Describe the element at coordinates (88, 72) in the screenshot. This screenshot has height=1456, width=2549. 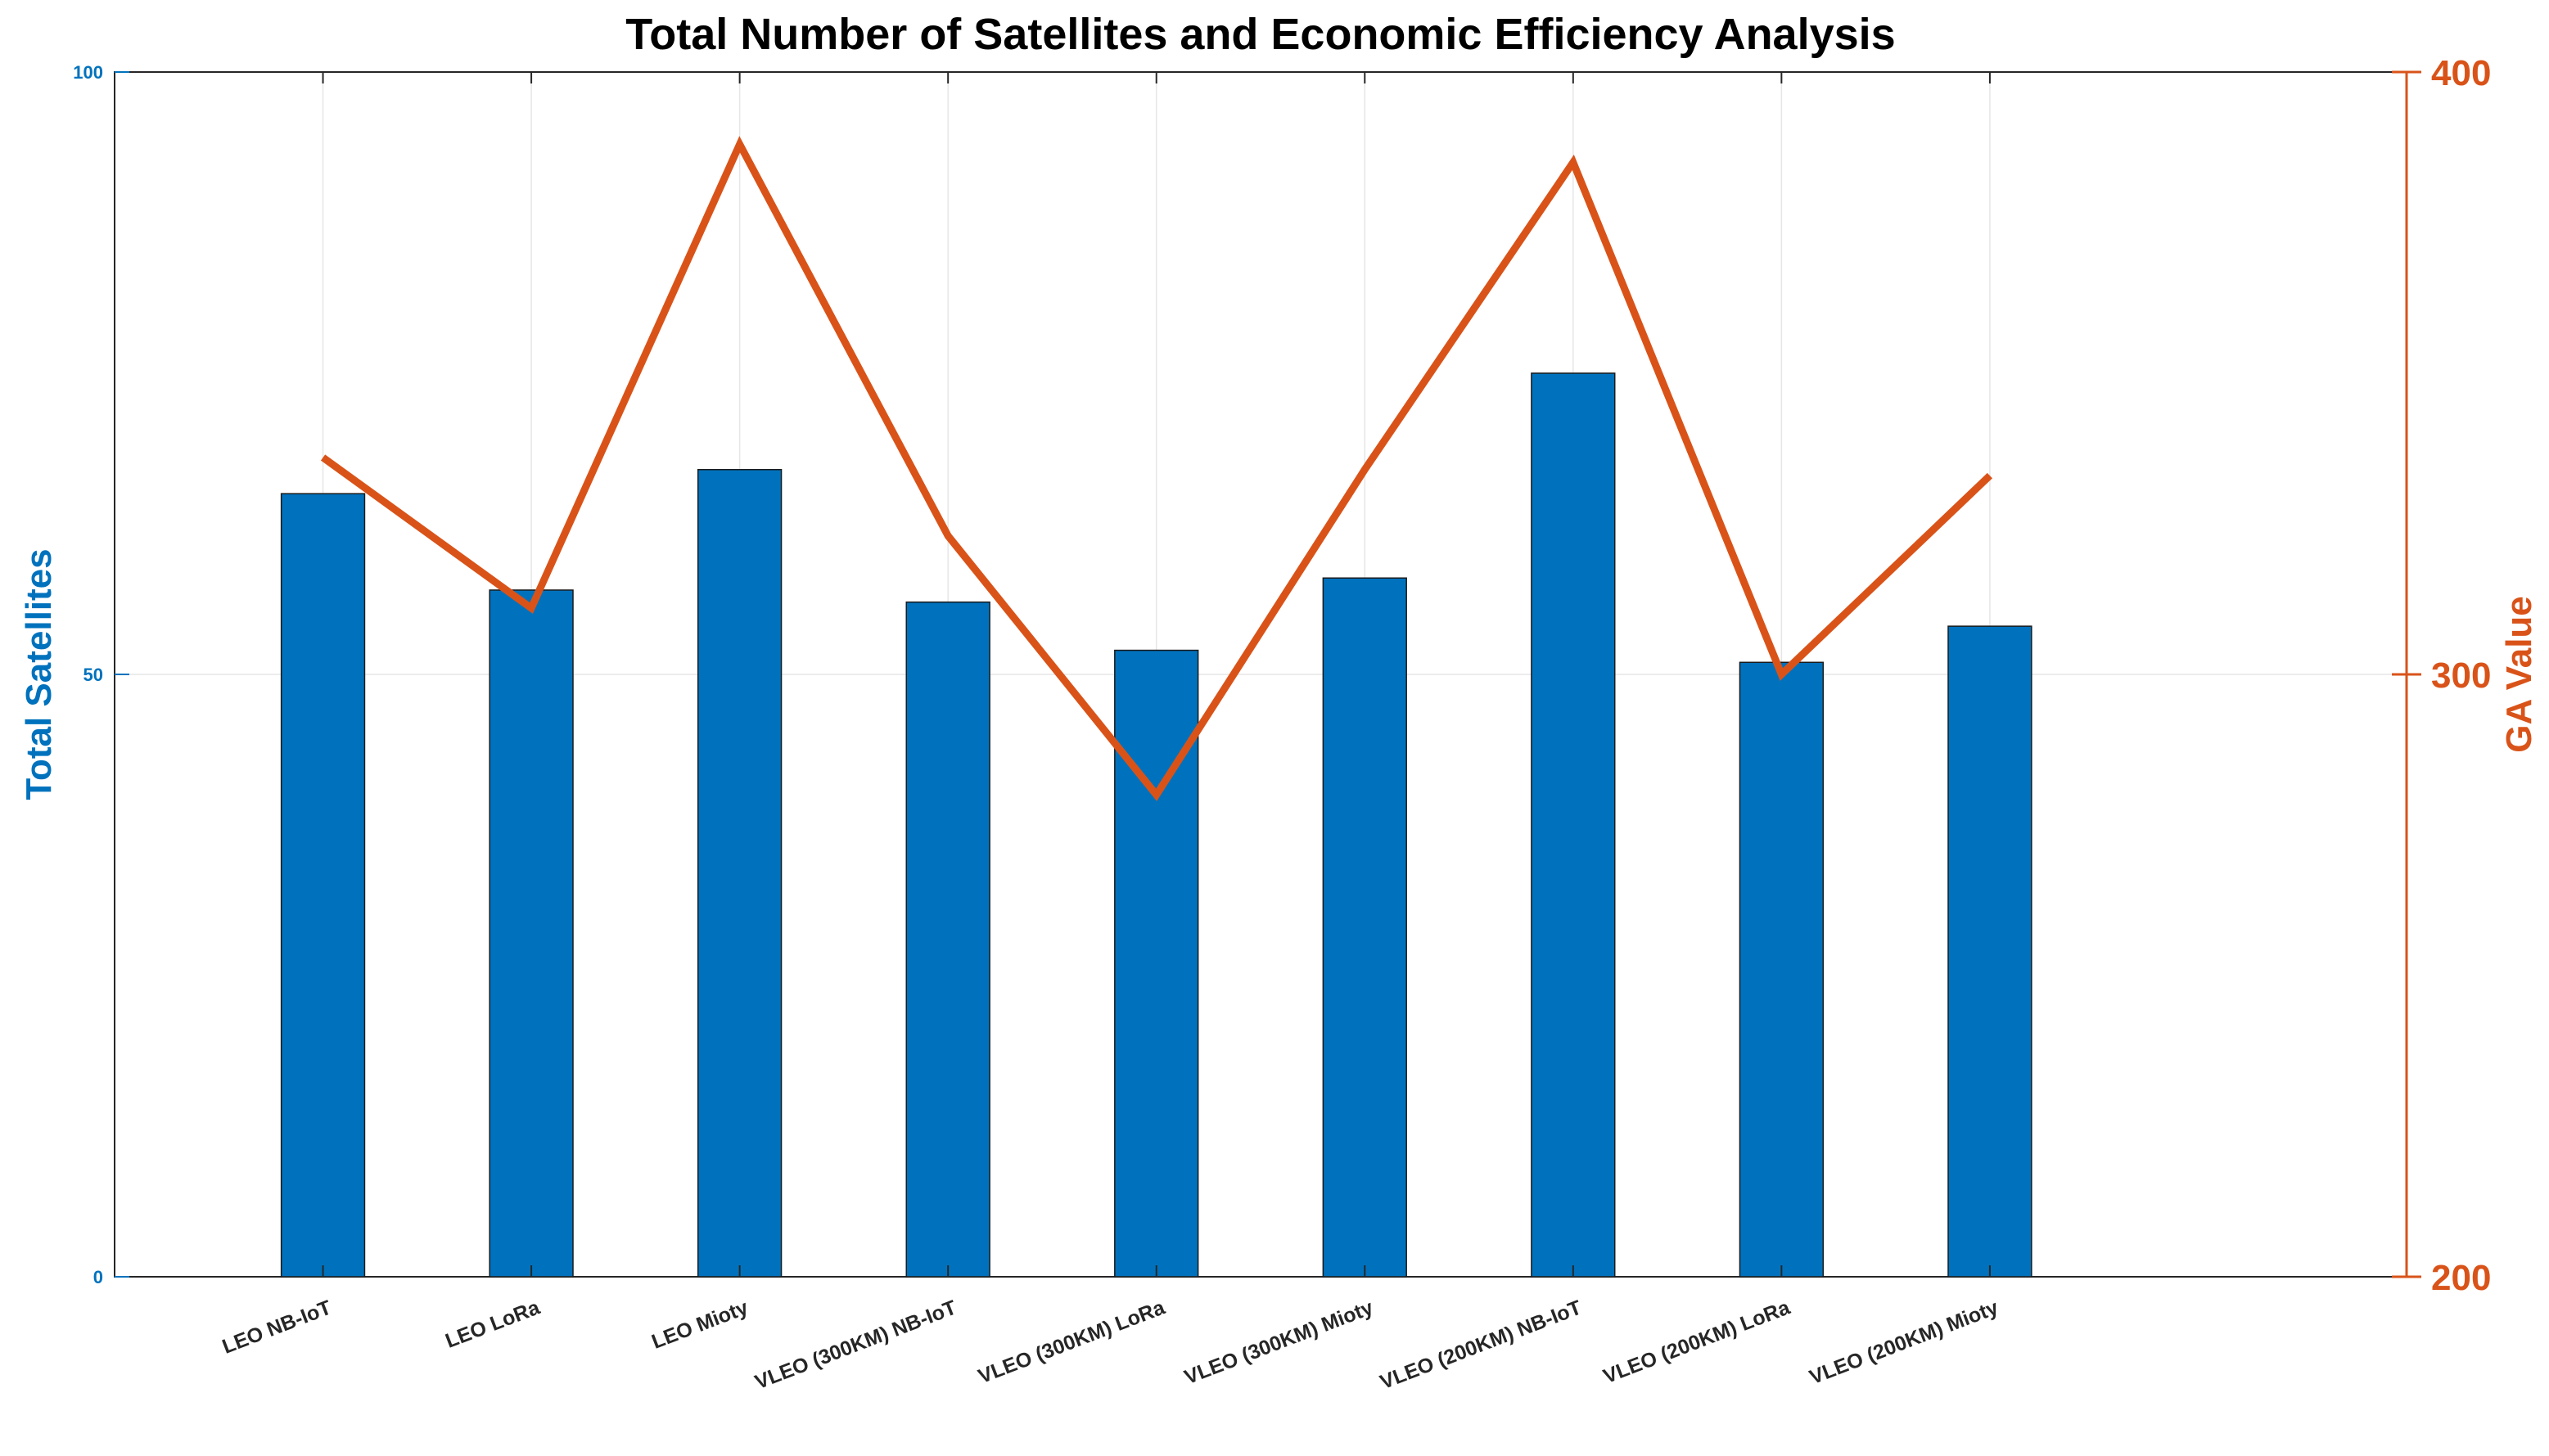
I see `left-tick-label: 100` at that location.